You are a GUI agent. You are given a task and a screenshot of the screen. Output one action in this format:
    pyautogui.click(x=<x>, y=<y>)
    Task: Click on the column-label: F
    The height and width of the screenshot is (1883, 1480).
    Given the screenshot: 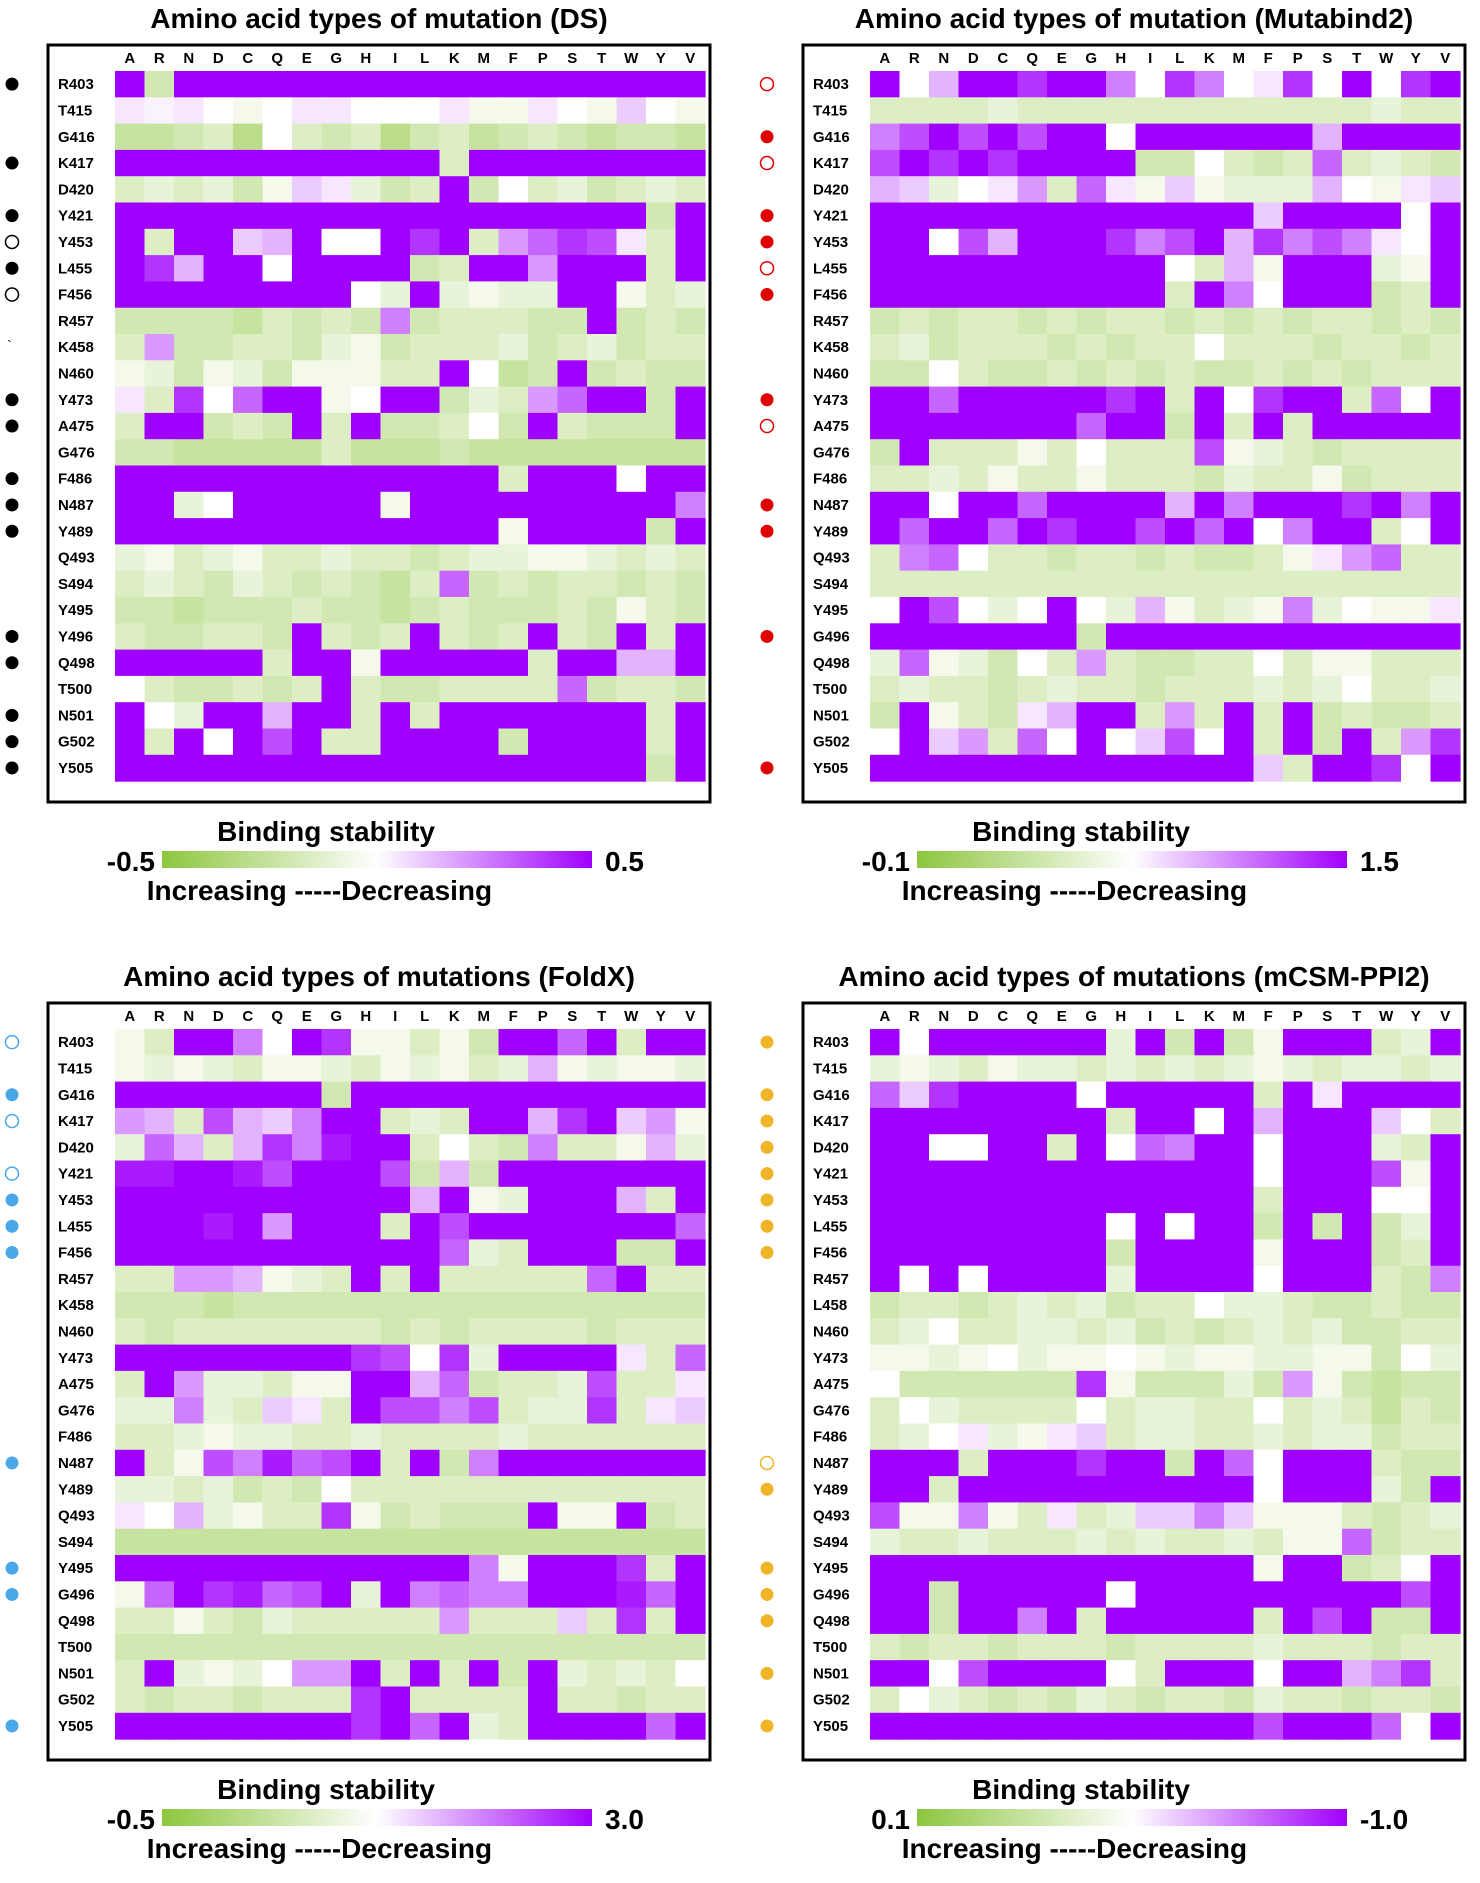 What is the action you would take?
    pyautogui.click(x=1268, y=1016)
    